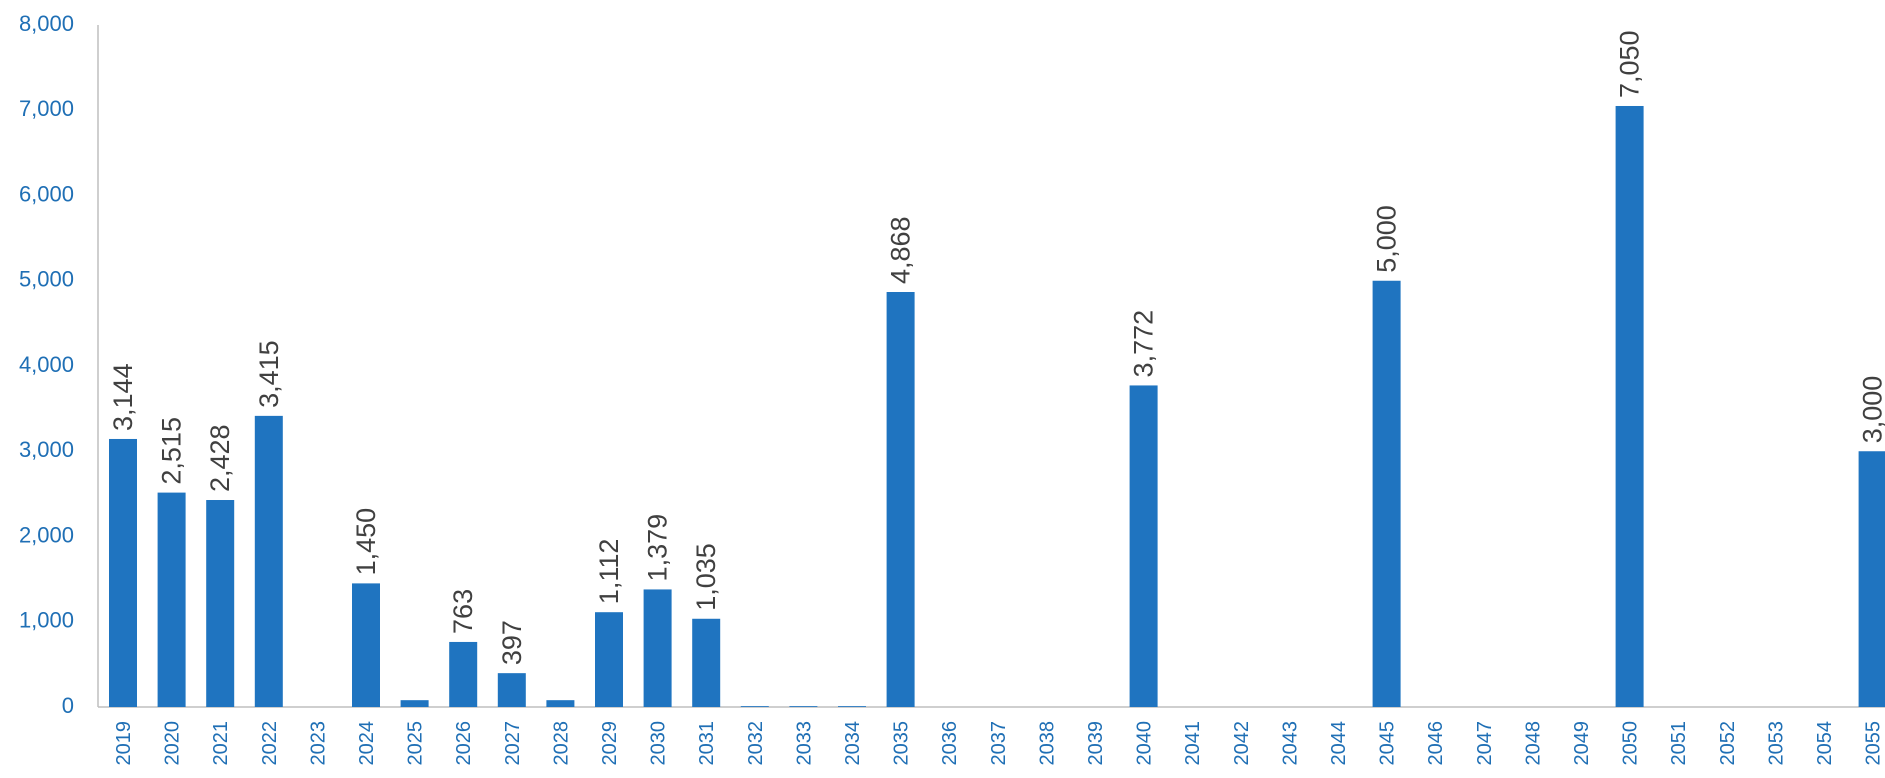 The width and height of the screenshot is (1885, 778). What do you see at coordinates (46, 534) in the screenshot?
I see `y-tick-label: 2,000` at bounding box center [46, 534].